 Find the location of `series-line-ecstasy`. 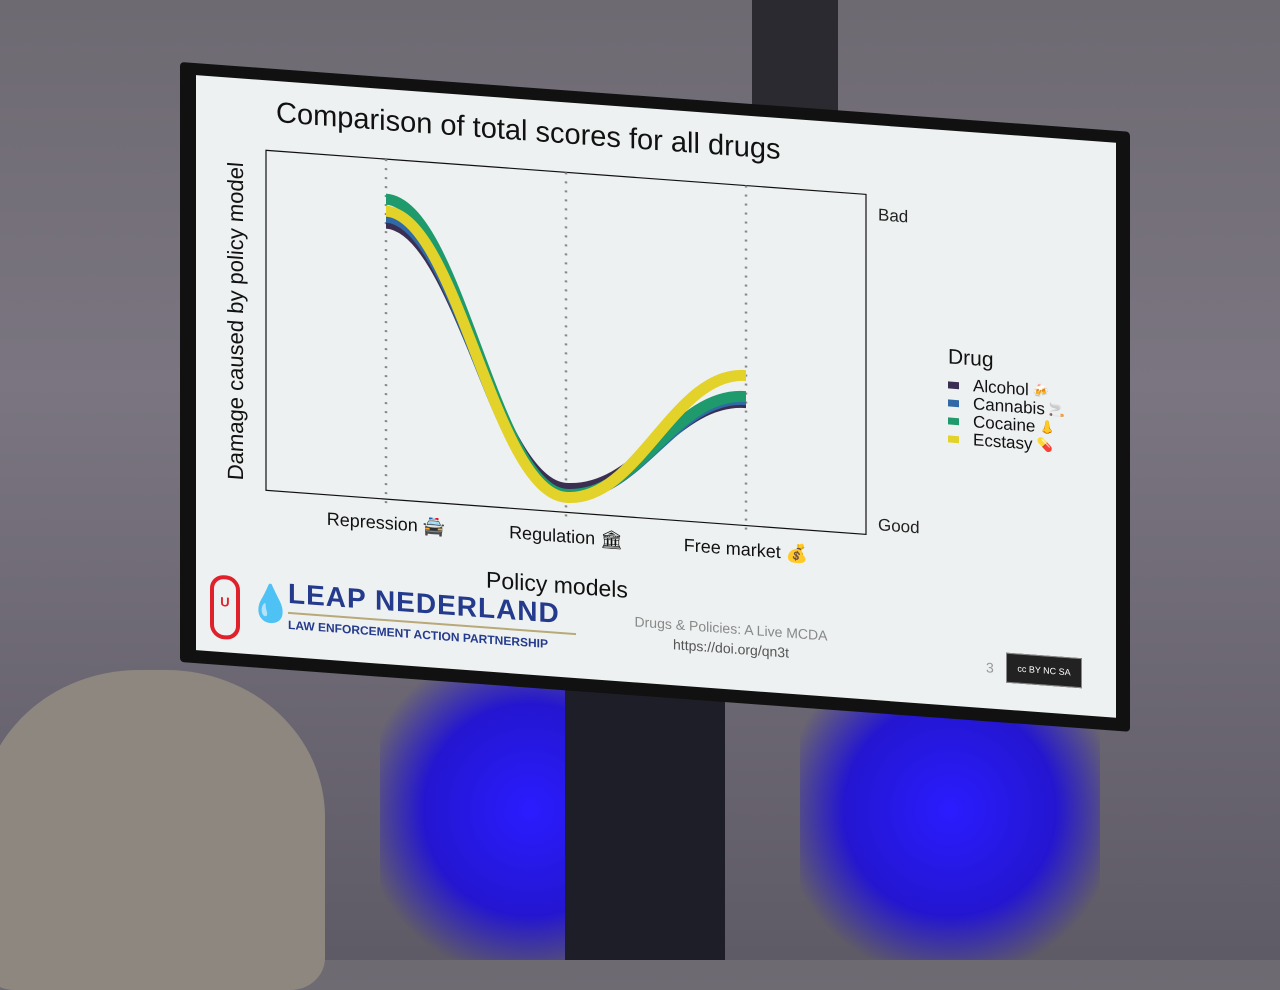

series-line-ecstasy is located at coordinates (566, 354).